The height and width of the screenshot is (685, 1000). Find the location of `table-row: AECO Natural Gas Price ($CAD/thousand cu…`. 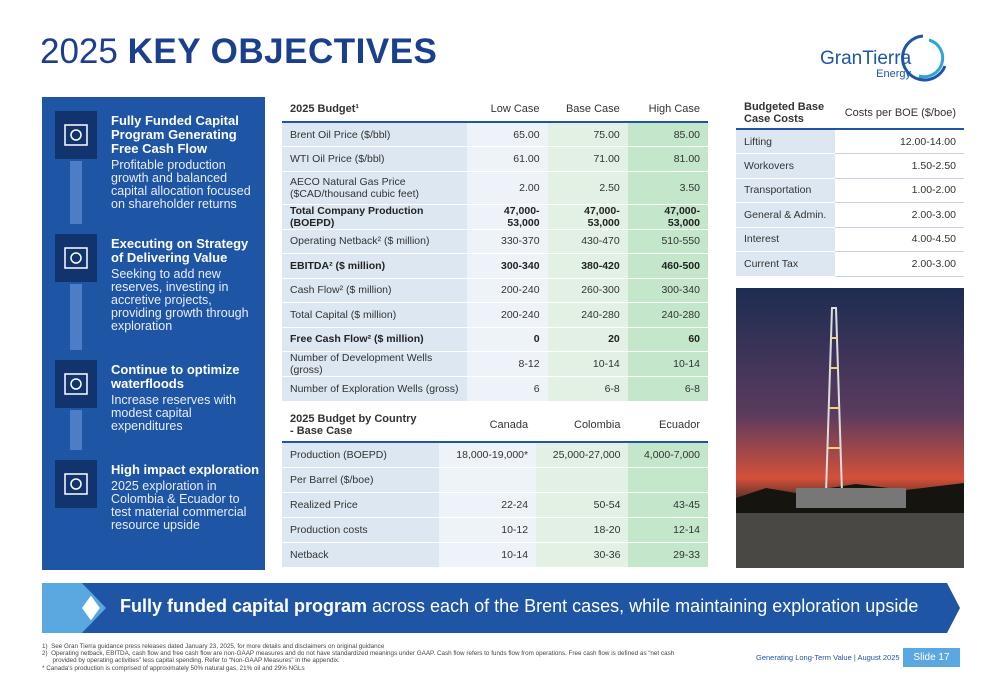

table-row: AECO Natural Gas Price ($CAD/thousand cu… is located at coordinates (495, 188).